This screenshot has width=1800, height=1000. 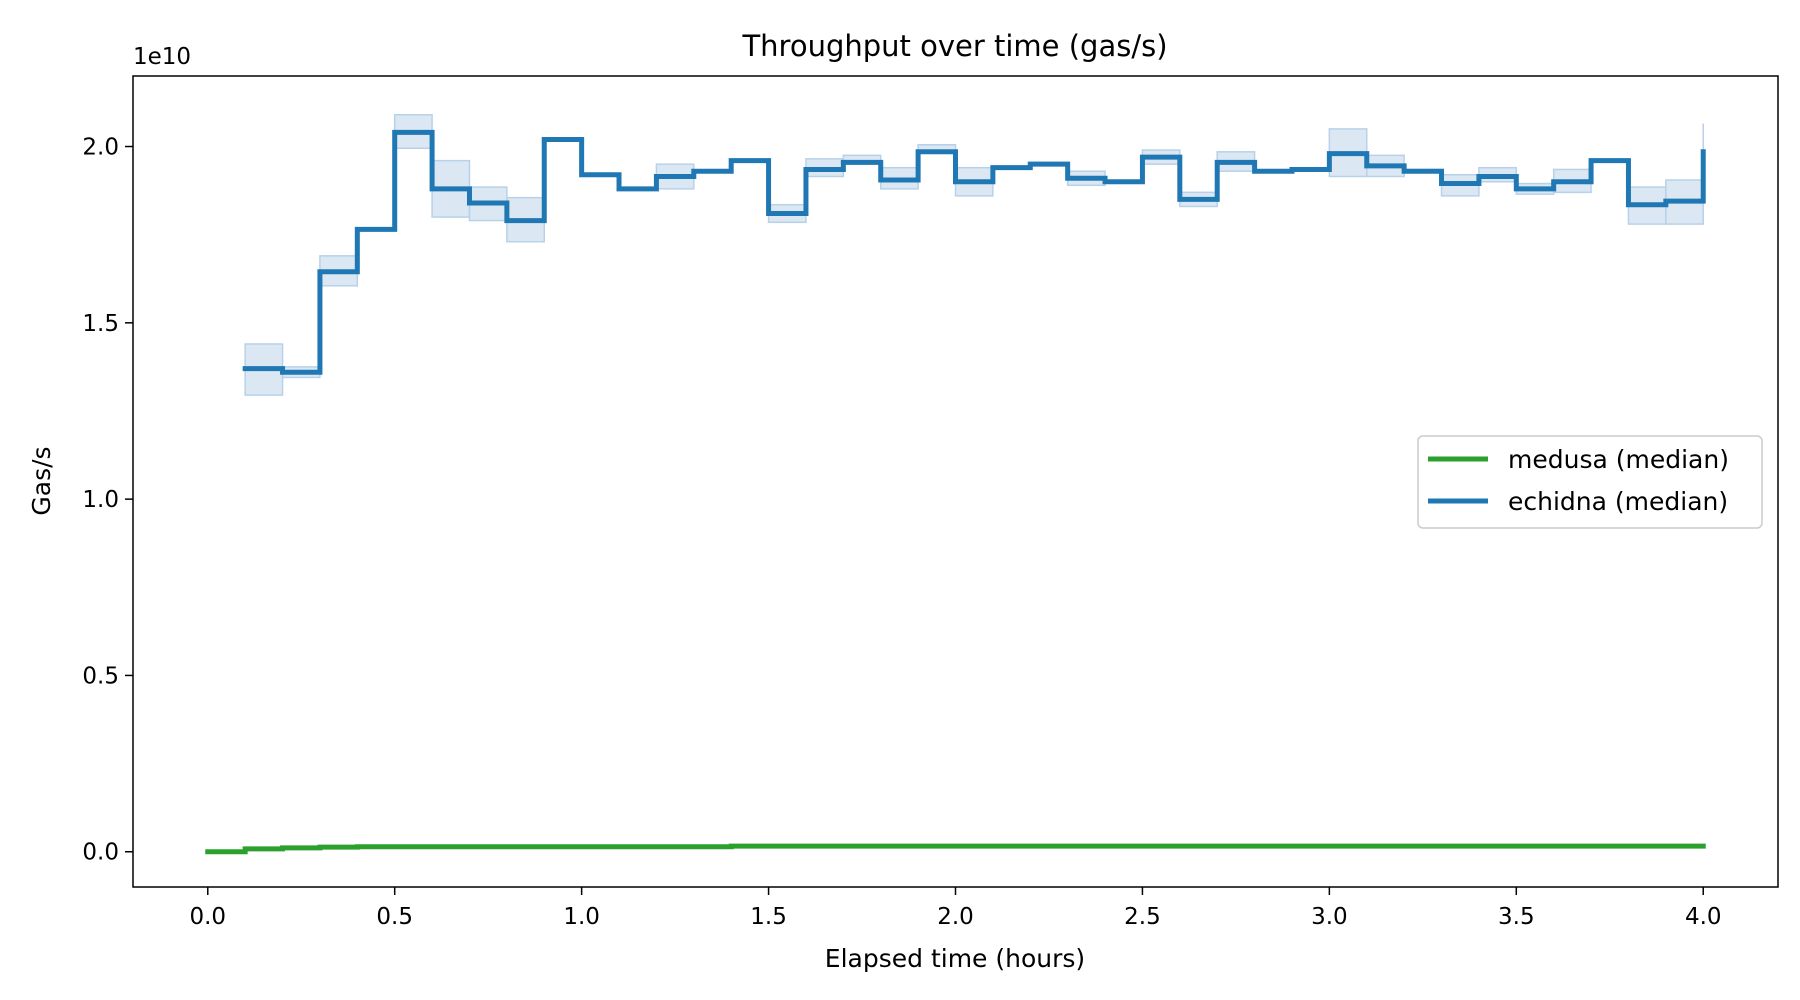 What do you see at coordinates (162, 57) in the screenshot?
I see `y-offset-label: 1e10` at bounding box center [162, 57].